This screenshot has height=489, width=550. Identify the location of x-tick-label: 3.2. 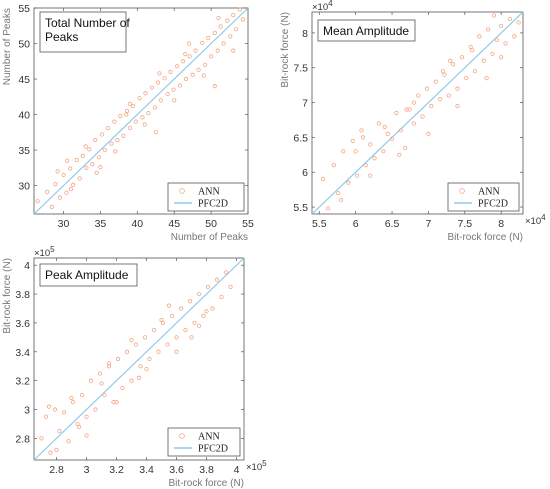
(116, 470).